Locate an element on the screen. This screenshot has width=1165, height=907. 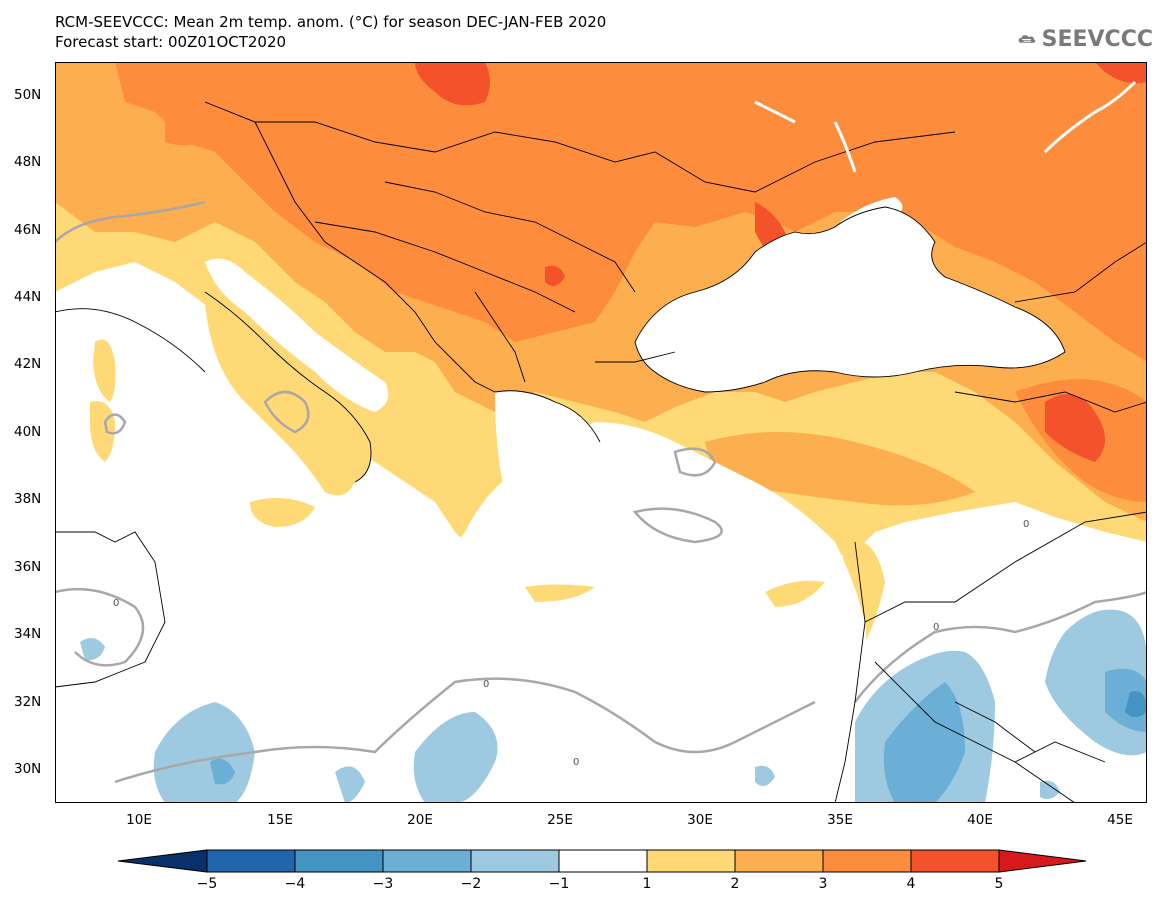
lat-label: 48N is located at coordinates (28, 162).